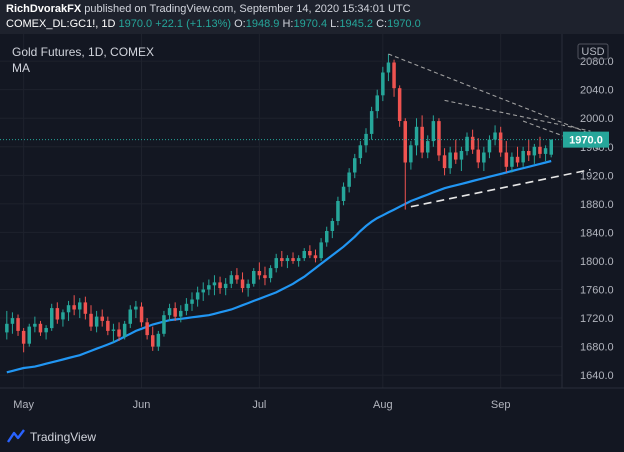 Image resolution: width=624 pixels, height=452 pixels. Describe the element at coordinates (135, 24) in the screenshot. I see `last-price-value: 1970.0` at that location.